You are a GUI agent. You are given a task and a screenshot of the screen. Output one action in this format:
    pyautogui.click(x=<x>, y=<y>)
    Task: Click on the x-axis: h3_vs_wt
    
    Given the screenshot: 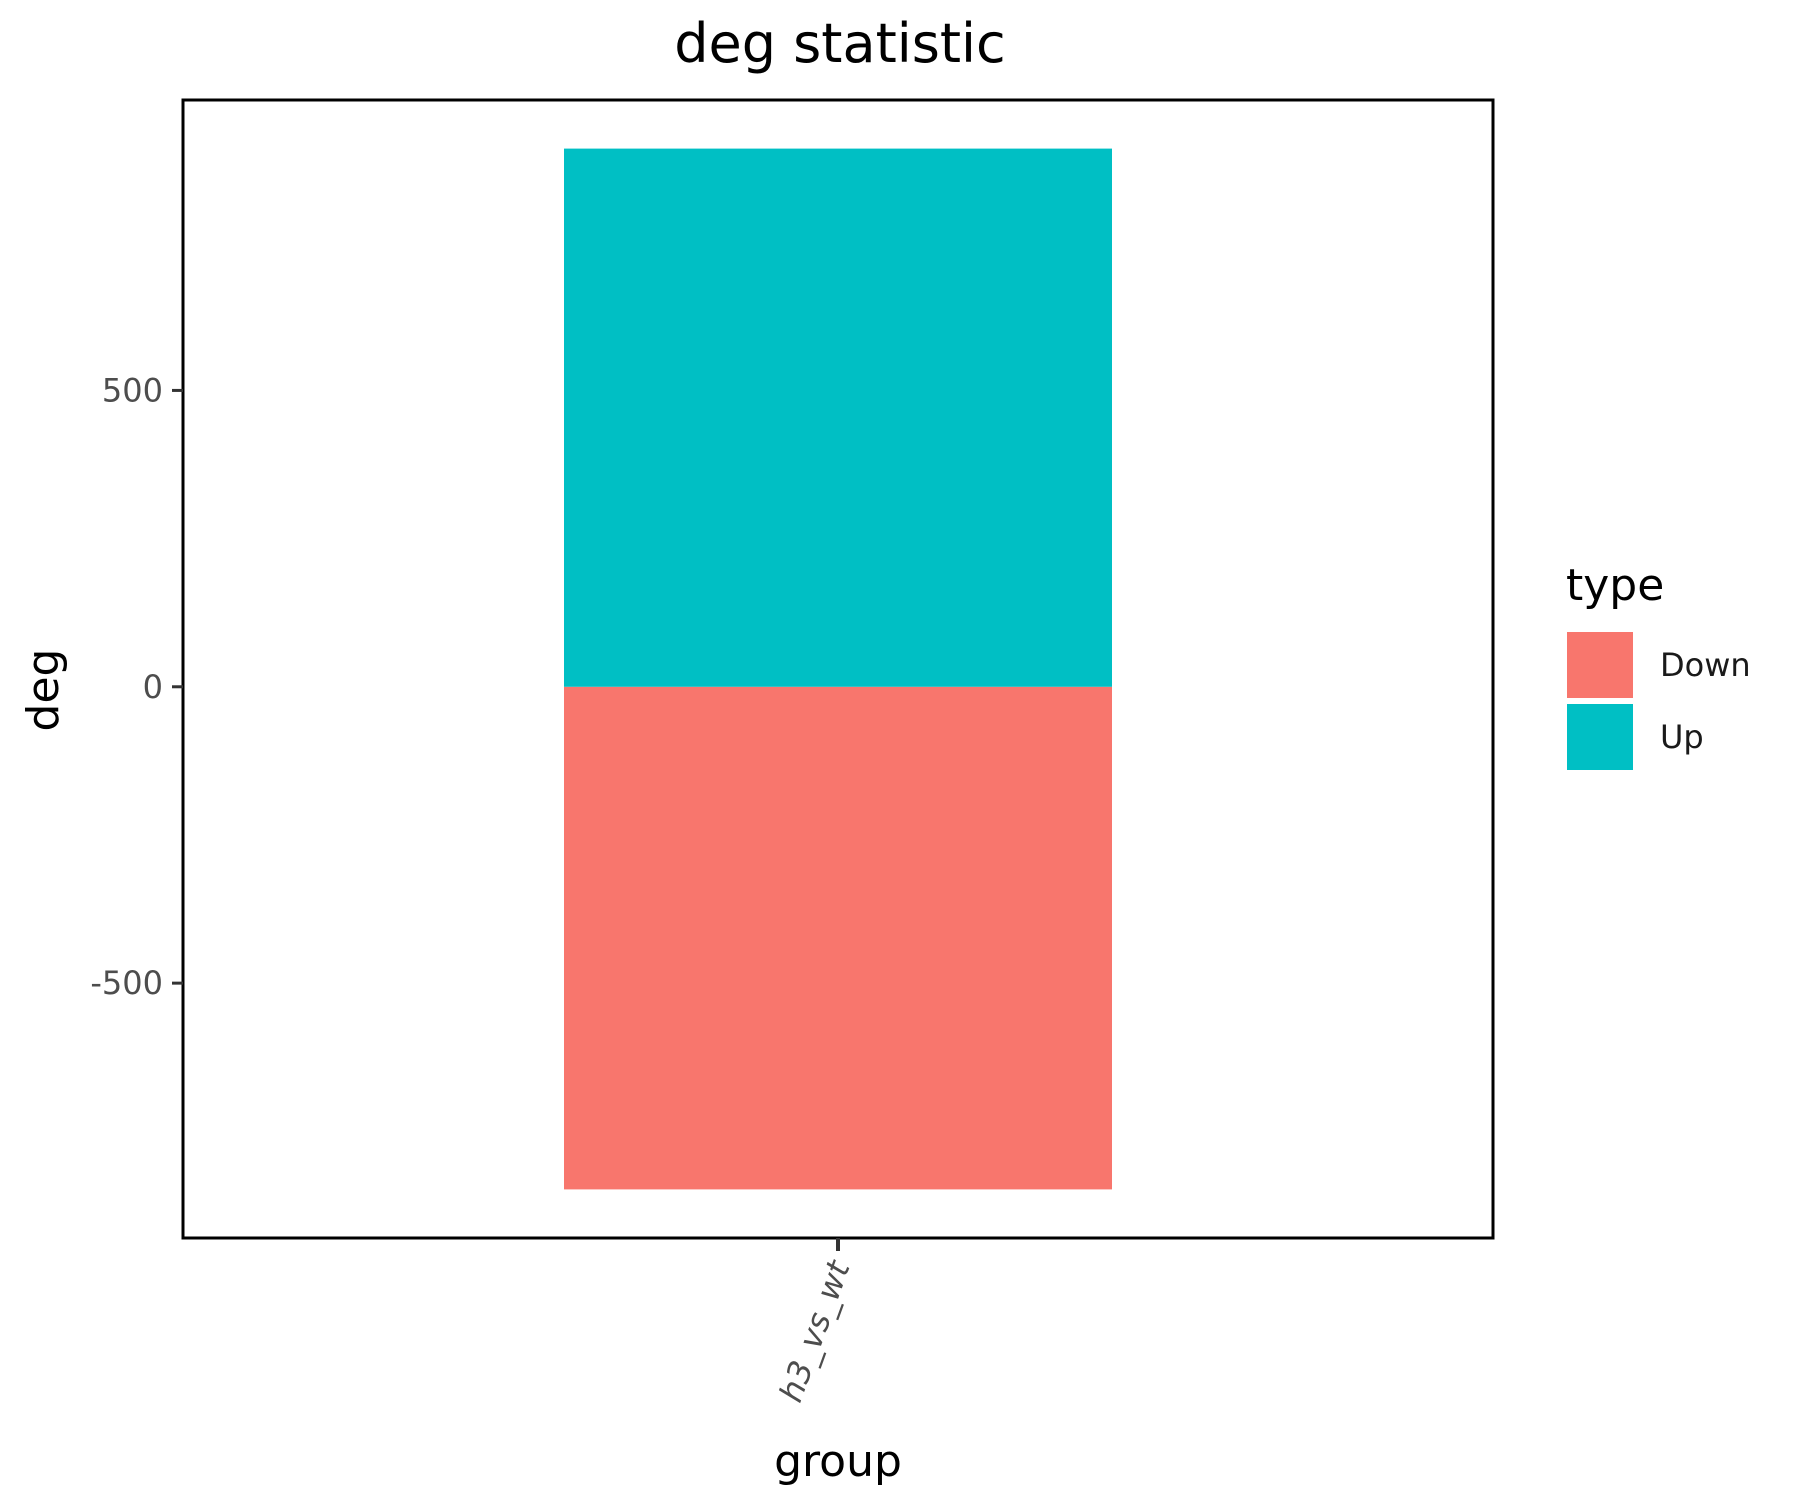 What is the action you would take?
    pyautogui.click(x=815, y=1322)
    